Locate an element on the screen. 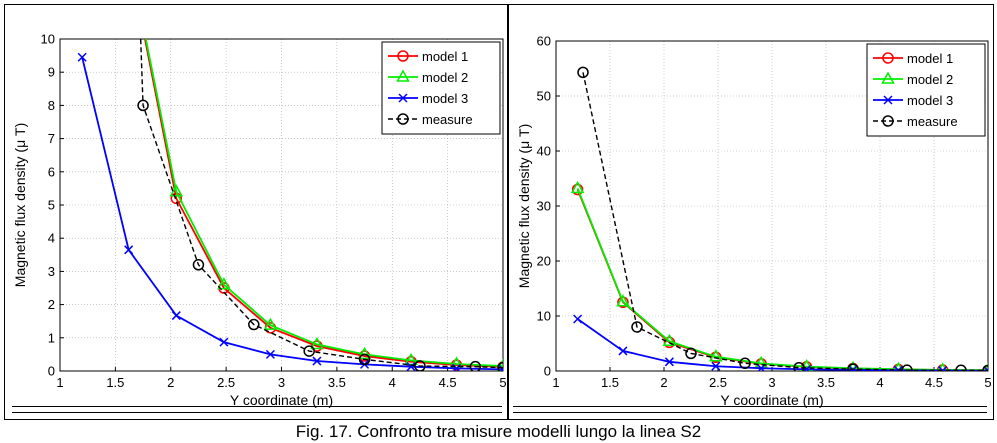 The image size is (997, 443). y-tick-label: 3 is located at coordinates (51, 271).